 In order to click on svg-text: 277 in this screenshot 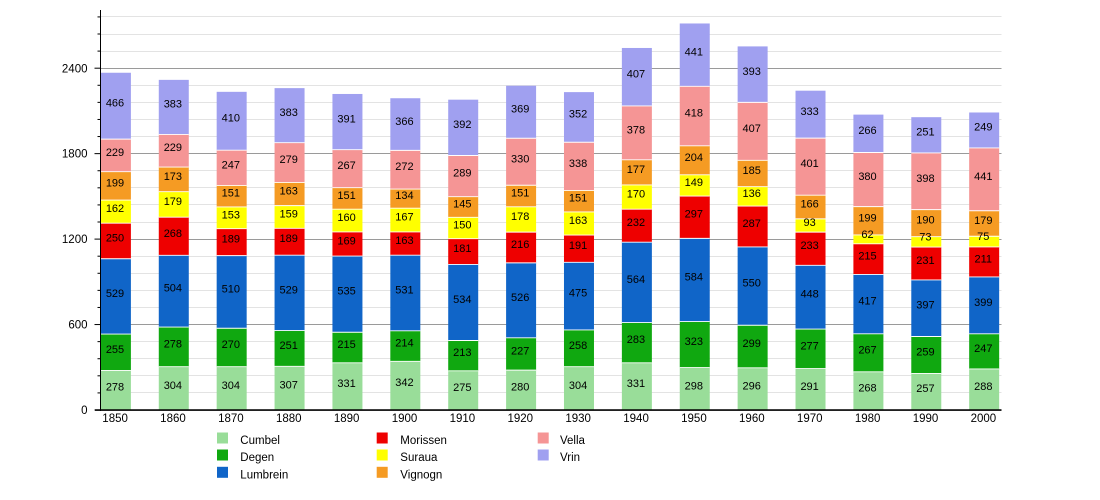, I will do `click(809, 346)`.